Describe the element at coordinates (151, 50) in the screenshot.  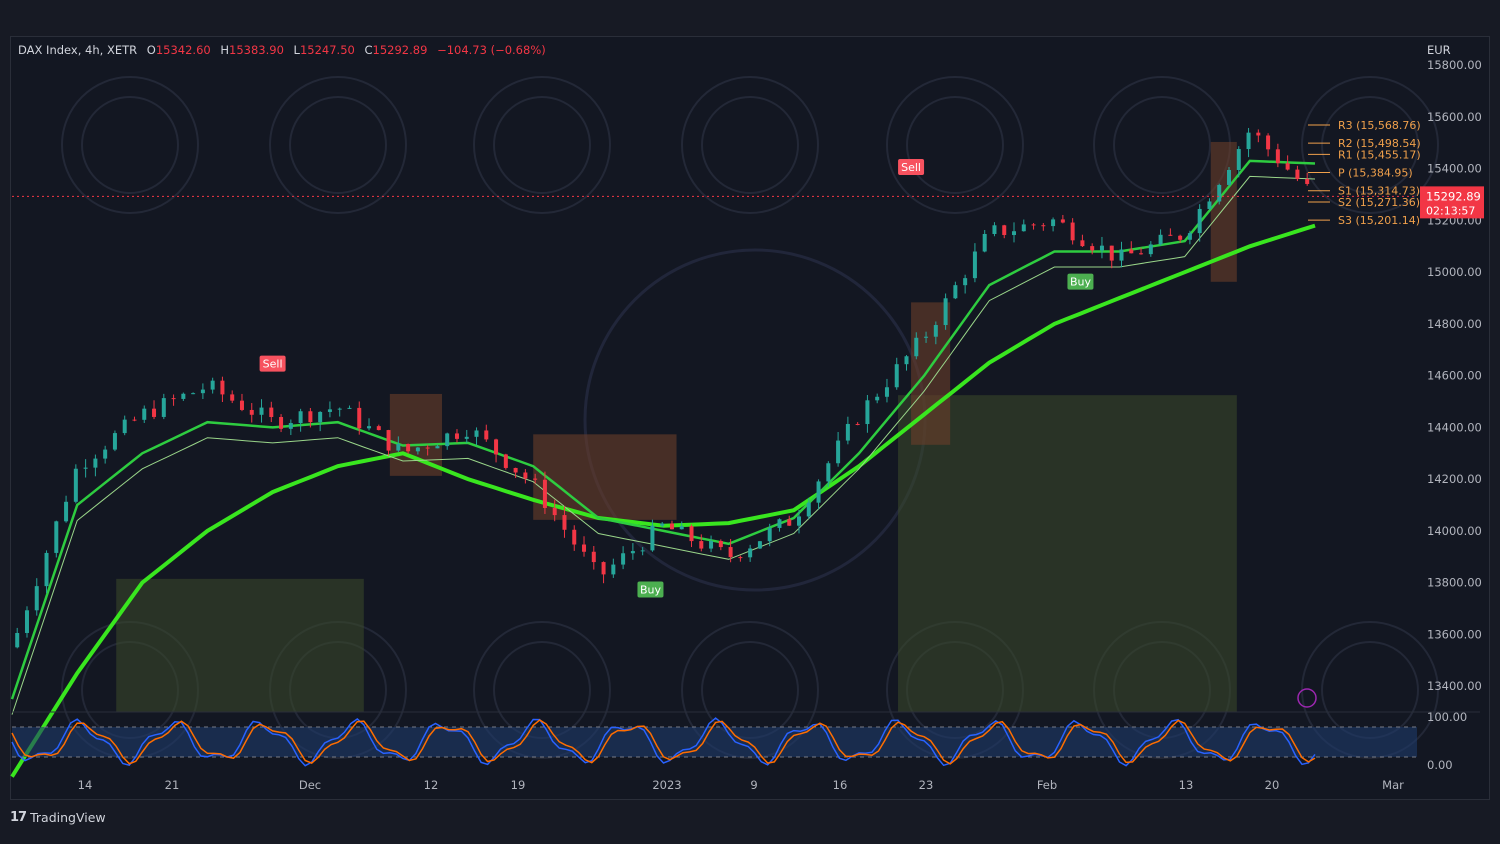
I see `open-label: O` at that location.